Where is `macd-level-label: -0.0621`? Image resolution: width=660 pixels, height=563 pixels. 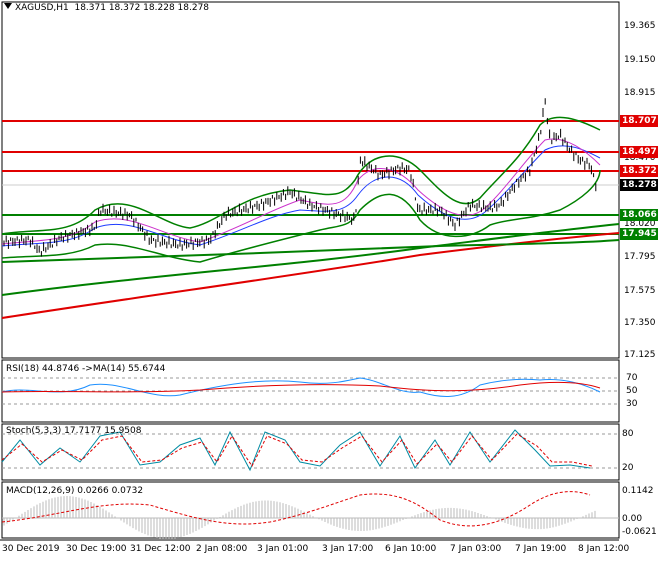 macd-level-label: -0.0621 is located at coordinates (639, 532).